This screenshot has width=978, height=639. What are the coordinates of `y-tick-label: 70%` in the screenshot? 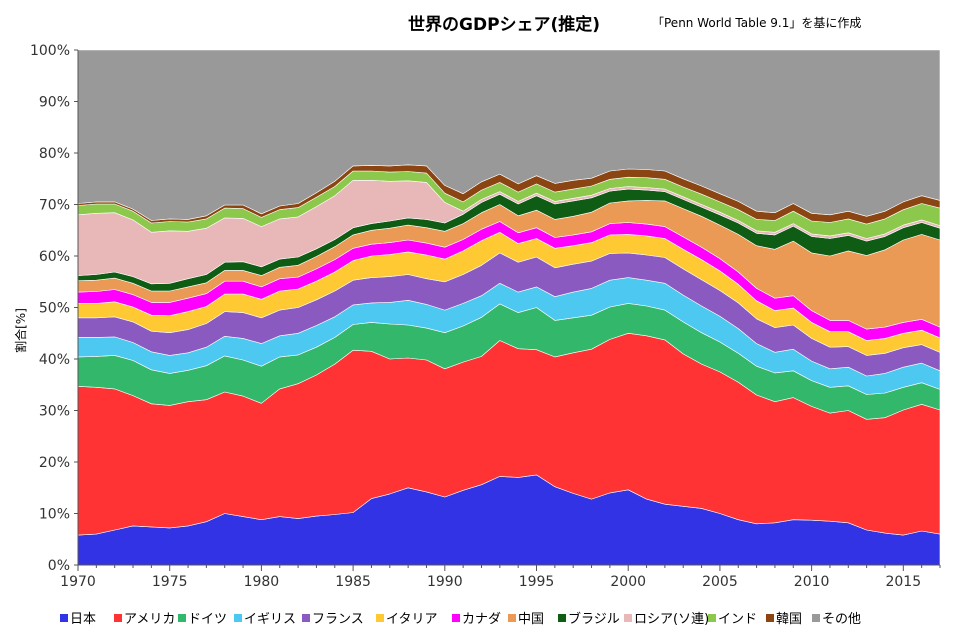 It's located at (54, 206).